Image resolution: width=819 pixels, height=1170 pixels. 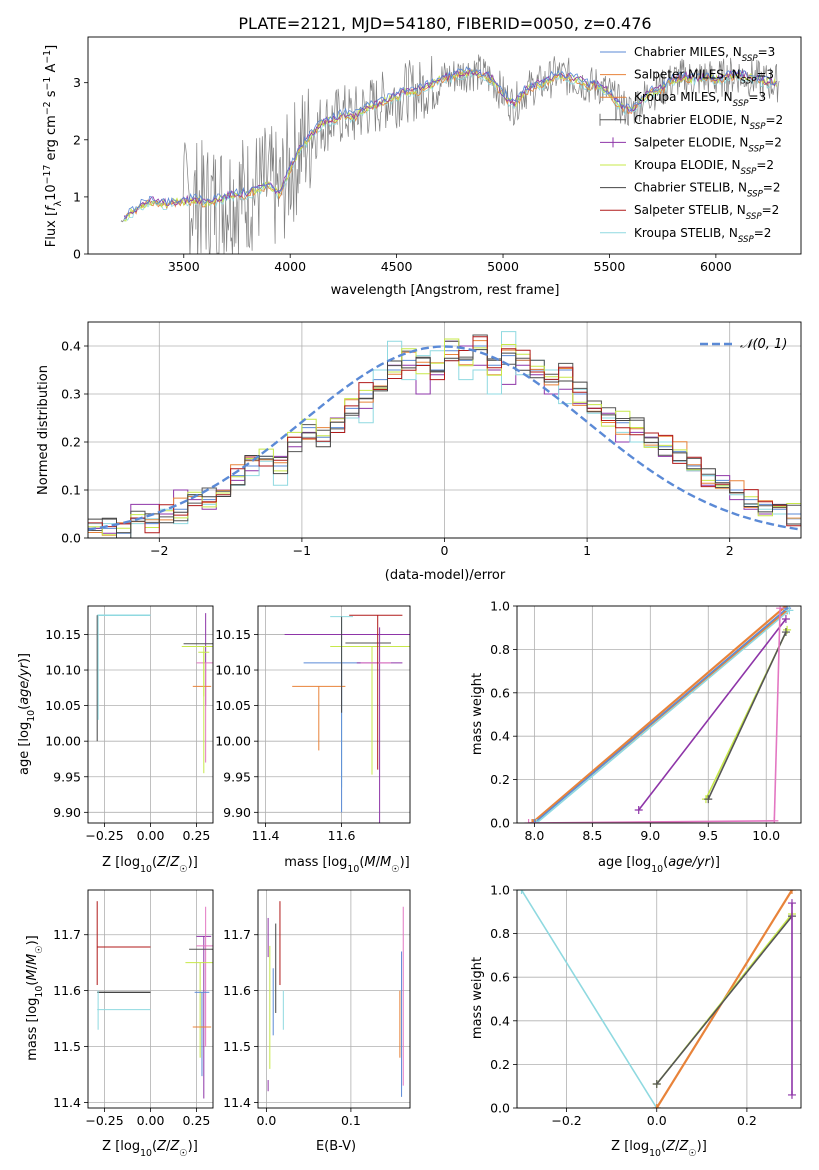 I want to click on mass-vs-Z-axes: −0.25 0.00 0.25 11.4 11.5 11.6 11.7, so click(x=133, y=1009).